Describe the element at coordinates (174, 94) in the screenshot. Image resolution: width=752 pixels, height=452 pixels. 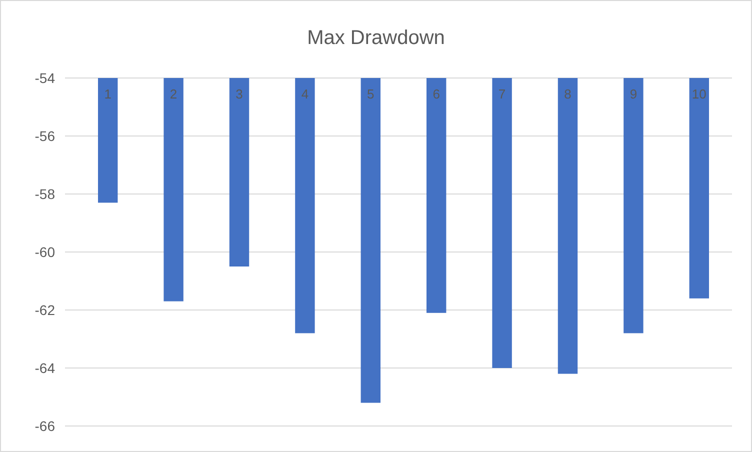
I see `x-tick-label: 2` at that location.